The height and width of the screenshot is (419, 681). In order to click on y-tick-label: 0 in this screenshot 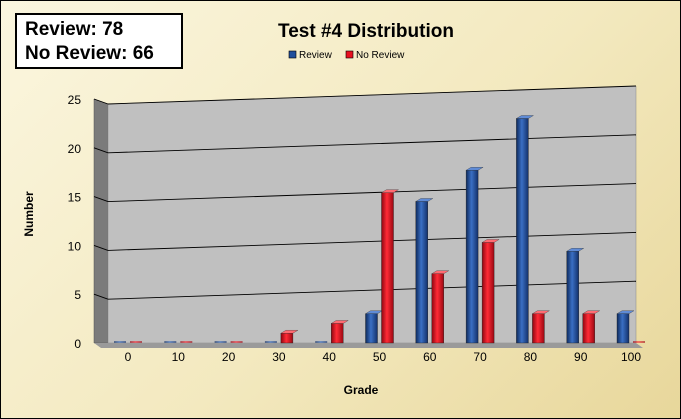, I will do `click(77, 344)`.